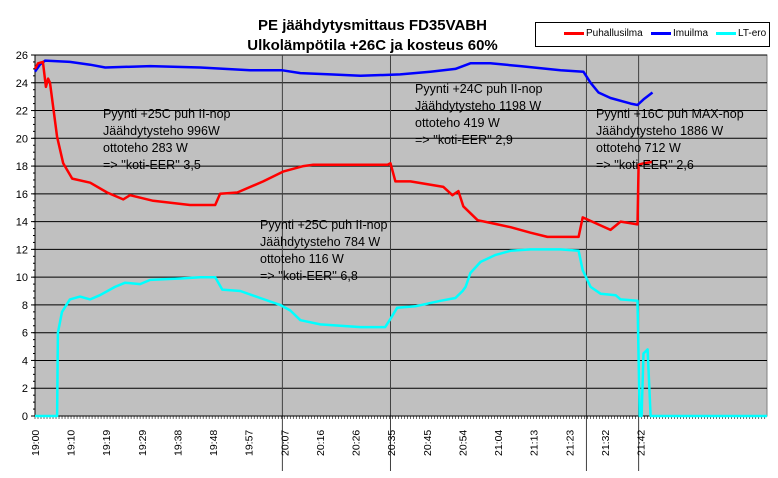  I want to click on y-tick-label: 20, so click(22, 139).